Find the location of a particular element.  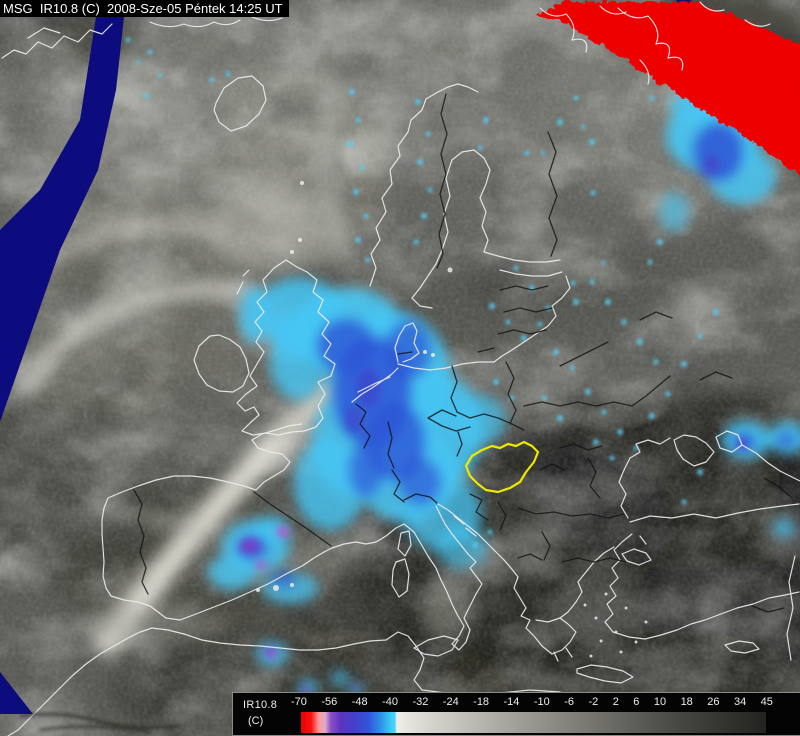

legend-tick: -18 is located at coordinates (481, 702).